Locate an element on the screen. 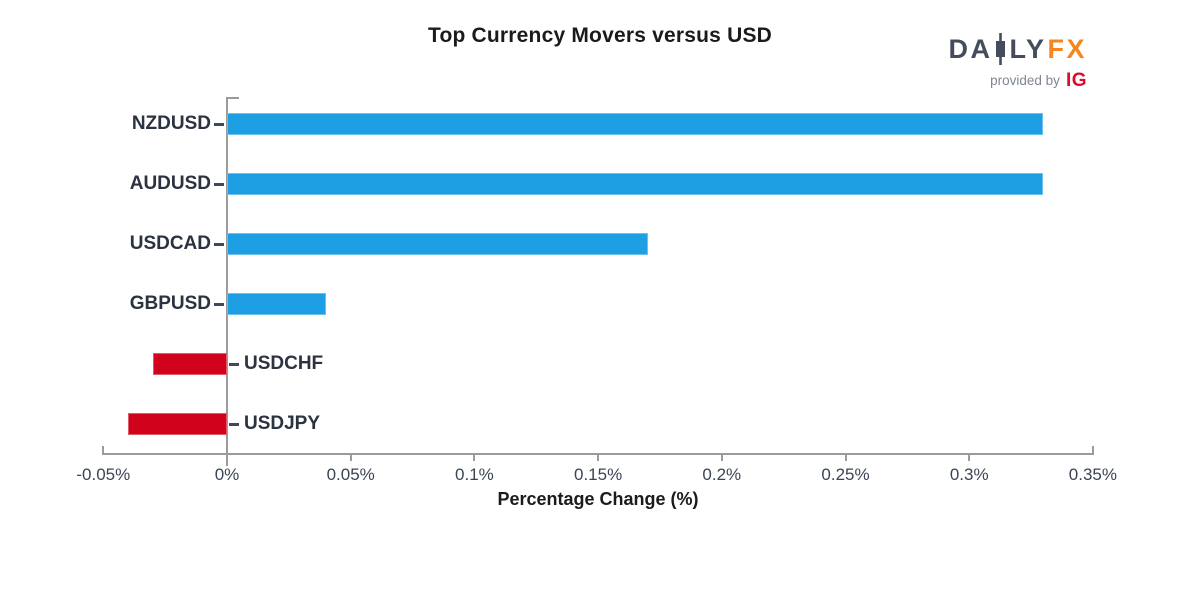  x-tick-label: 0.35% is located at coordinates (1092, 474).